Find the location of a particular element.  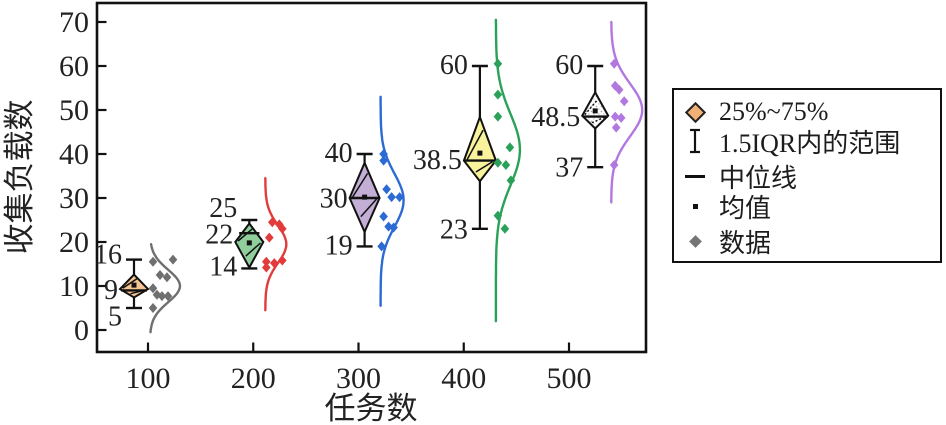

legend-row-median: 中位线 is located at coordinates (739, 177).